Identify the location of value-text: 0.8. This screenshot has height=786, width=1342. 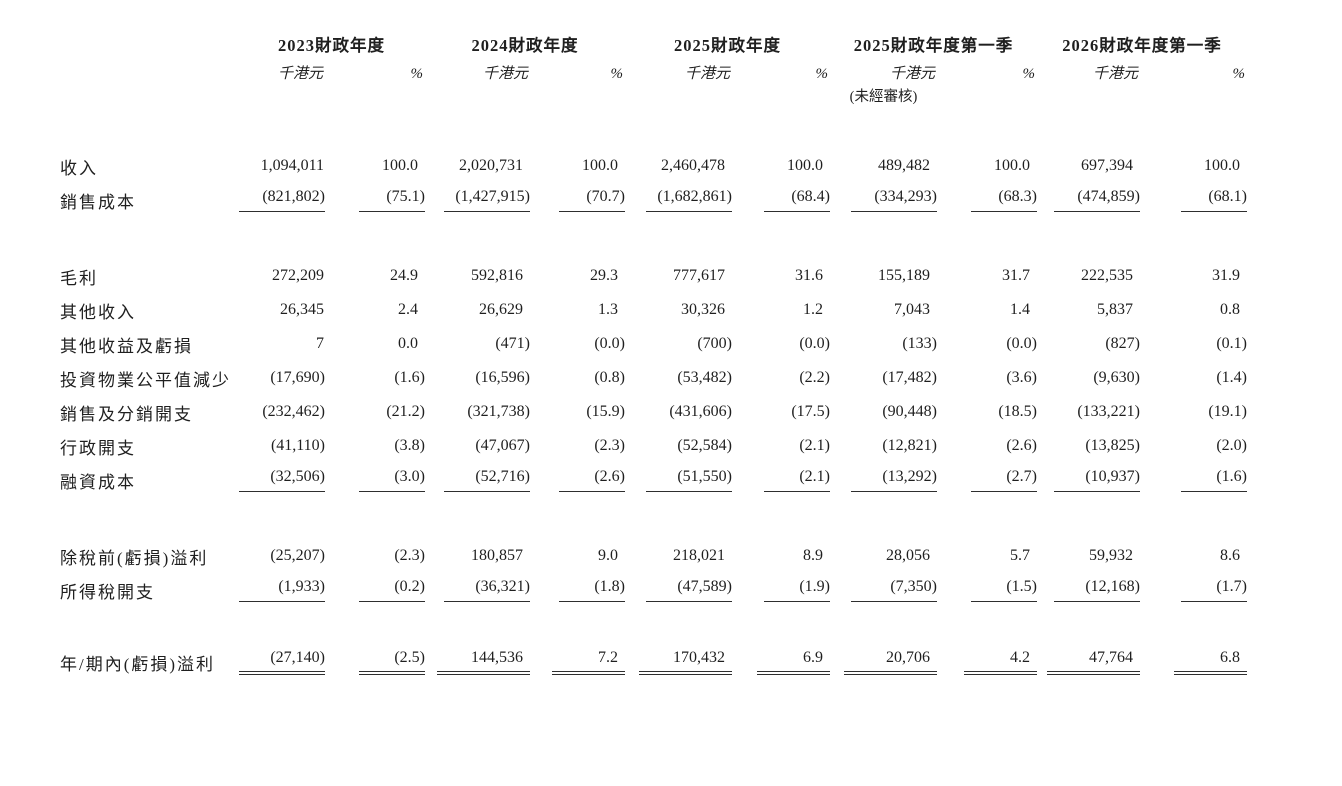
(1230, 309).